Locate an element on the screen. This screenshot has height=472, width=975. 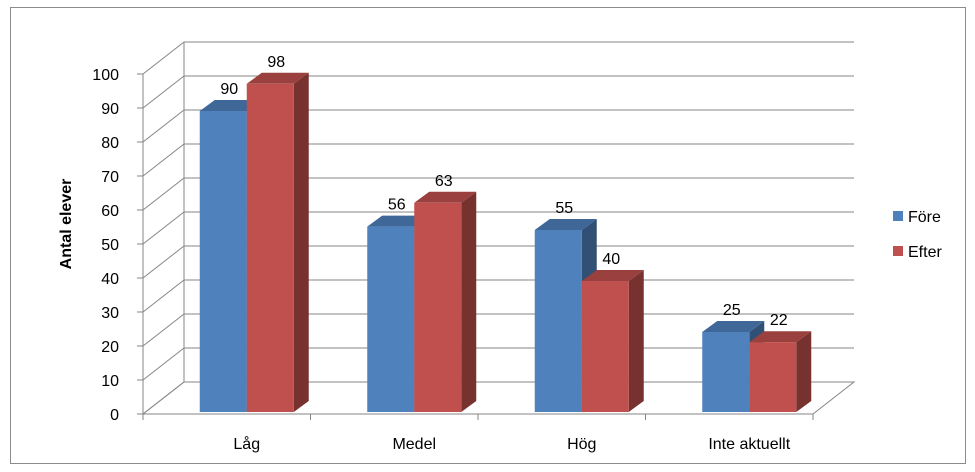
data-label: 63 is located at coordinates (444, 181).